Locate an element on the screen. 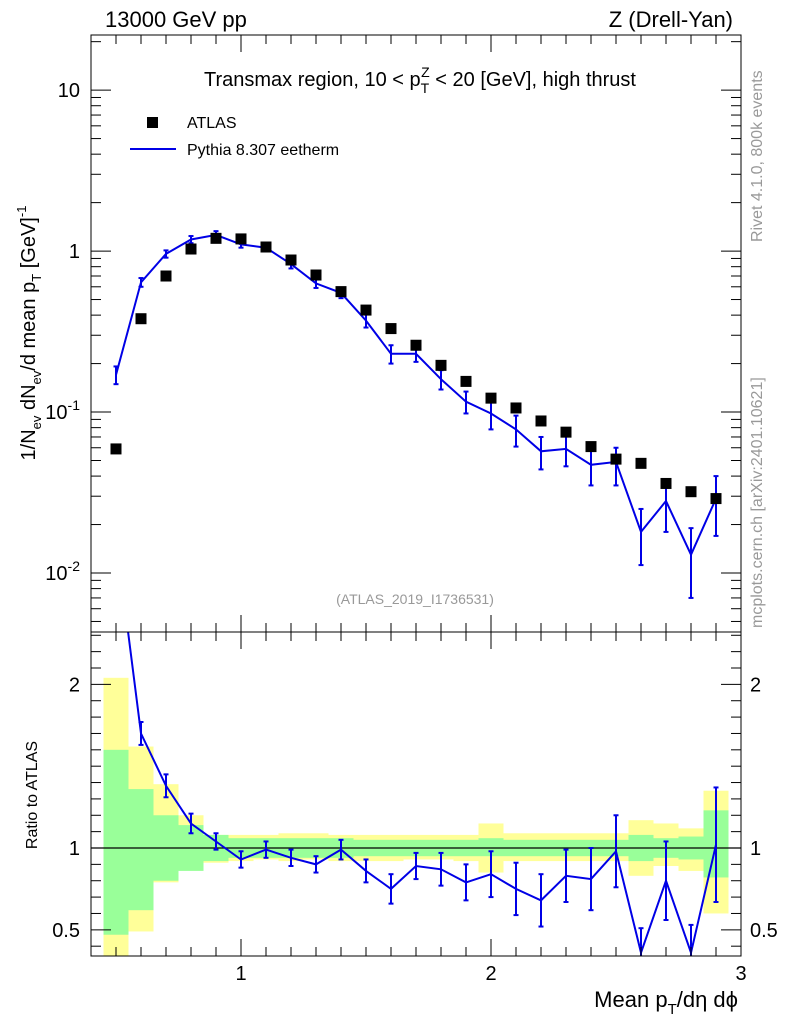 This screenshot has height=1024, width=786. ratio-y-tick-label-right: 0.5 is located at coordinates (764, 931).